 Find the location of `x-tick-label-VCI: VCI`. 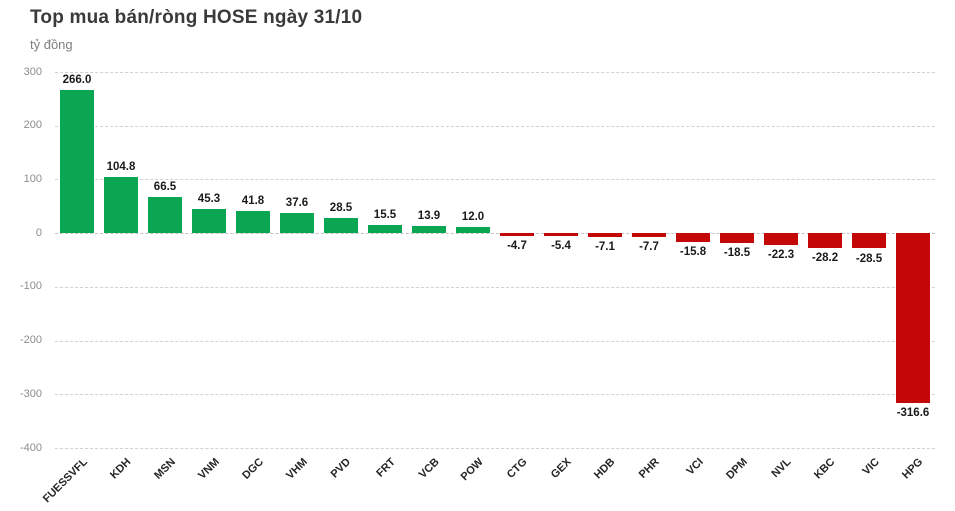

x-tick-label-VCI: VCI is located at coordinates (695, 467).